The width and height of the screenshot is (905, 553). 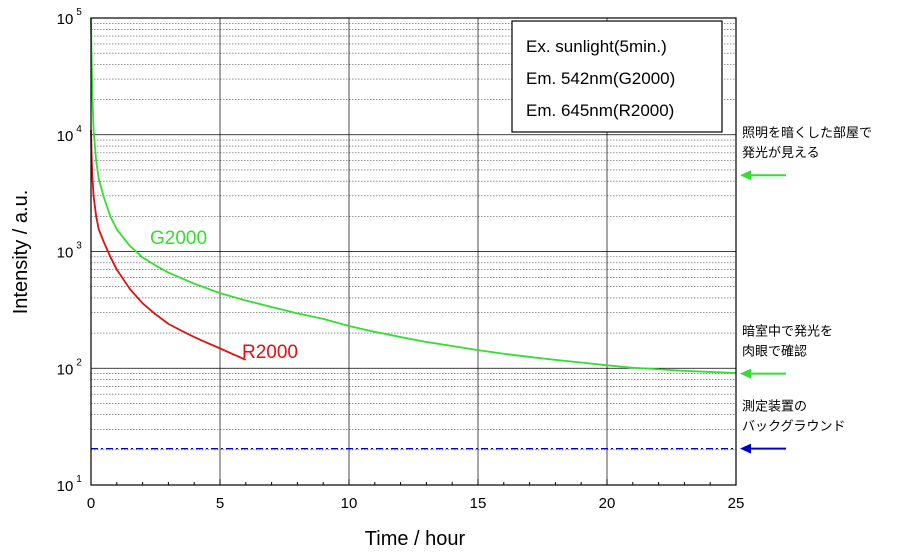 What do you see at coordinates (79, 12) in the screenshot?
I see `y-tick-exponent: 5` at bounding box center [79, 12].